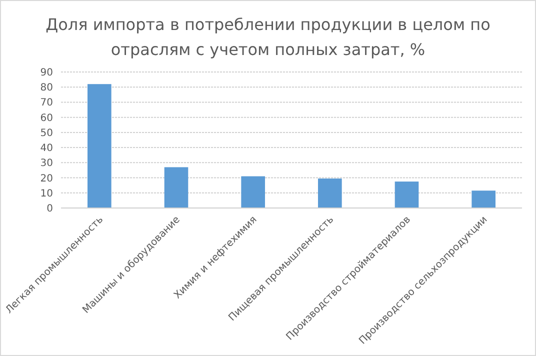  I want to click on chart-title: Доля импорта в потреблении продукции в целом по отраслям с учетом полных затрат, %, so click(268, 37).